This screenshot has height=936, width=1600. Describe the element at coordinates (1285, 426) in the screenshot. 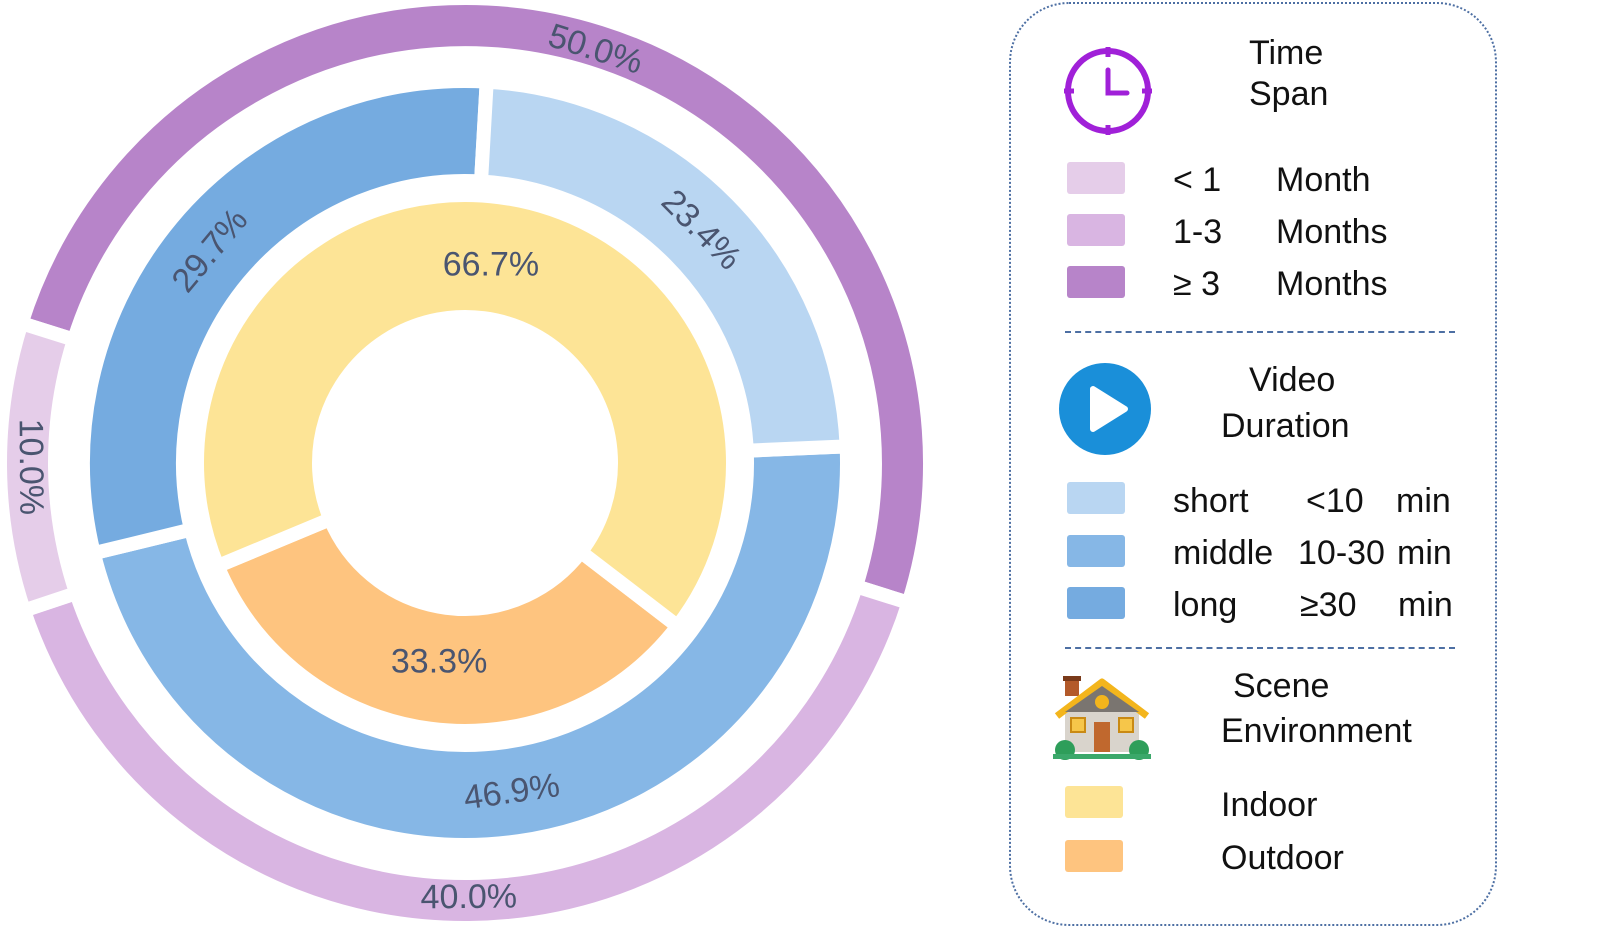

I see `video-duration-title-line2: Duration` at that location.